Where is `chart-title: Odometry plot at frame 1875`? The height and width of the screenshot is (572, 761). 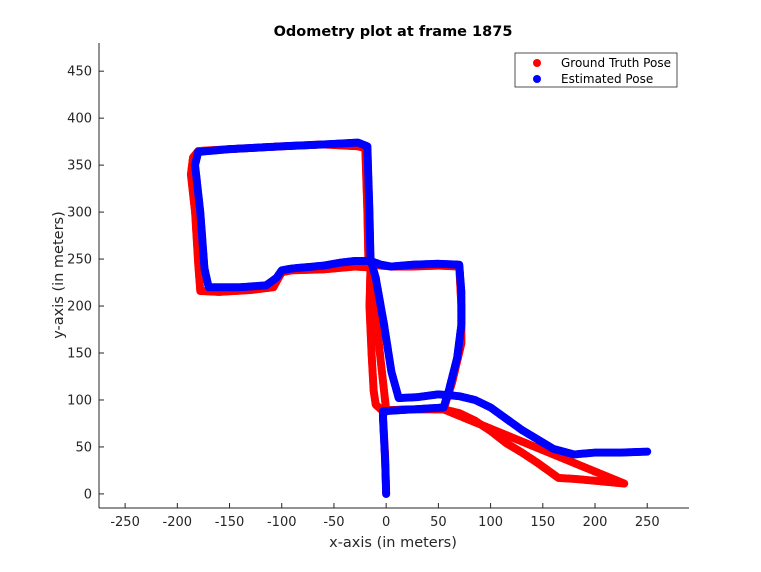
chart-title: Odometry plot at frame 1875 is located at coordinates (393, 32).